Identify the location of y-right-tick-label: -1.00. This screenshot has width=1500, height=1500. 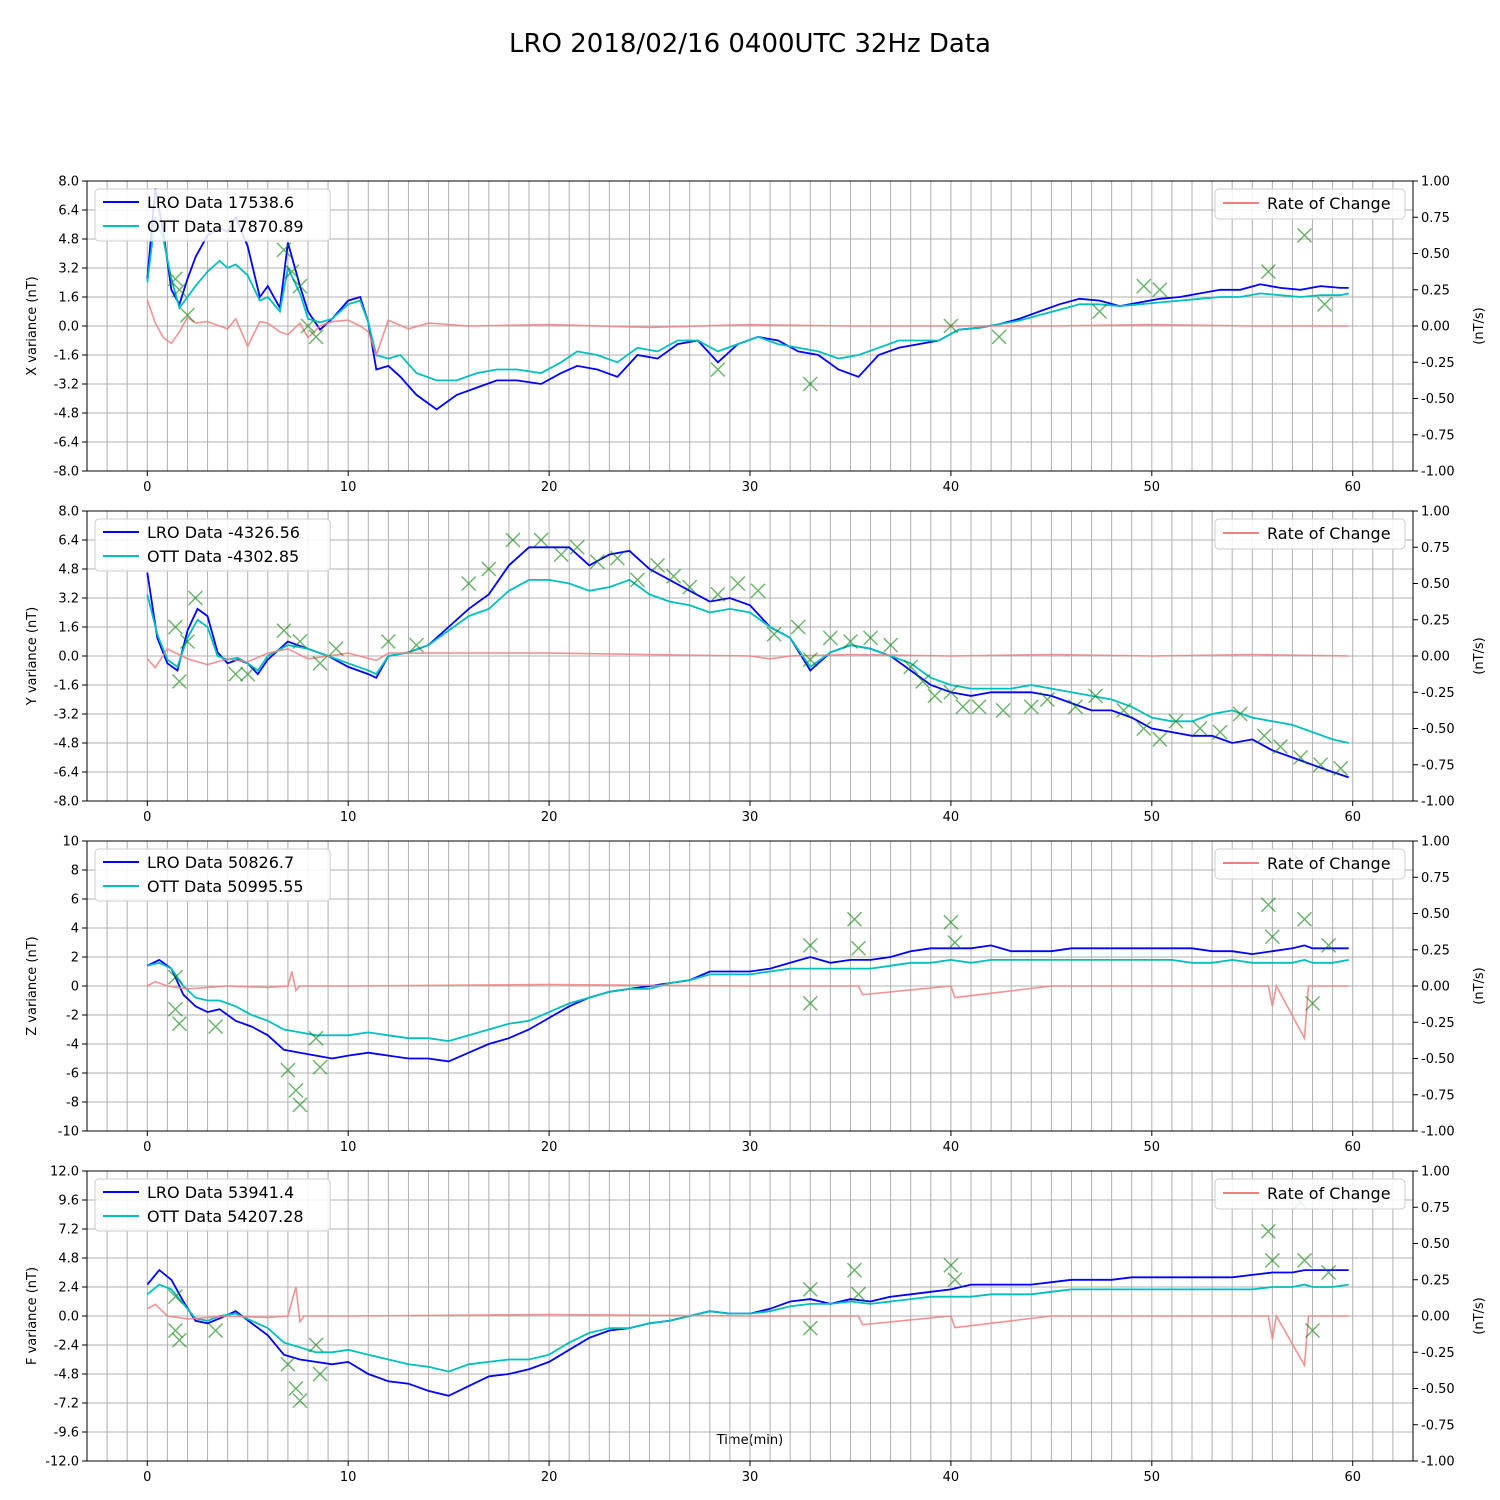
(1438, 802).